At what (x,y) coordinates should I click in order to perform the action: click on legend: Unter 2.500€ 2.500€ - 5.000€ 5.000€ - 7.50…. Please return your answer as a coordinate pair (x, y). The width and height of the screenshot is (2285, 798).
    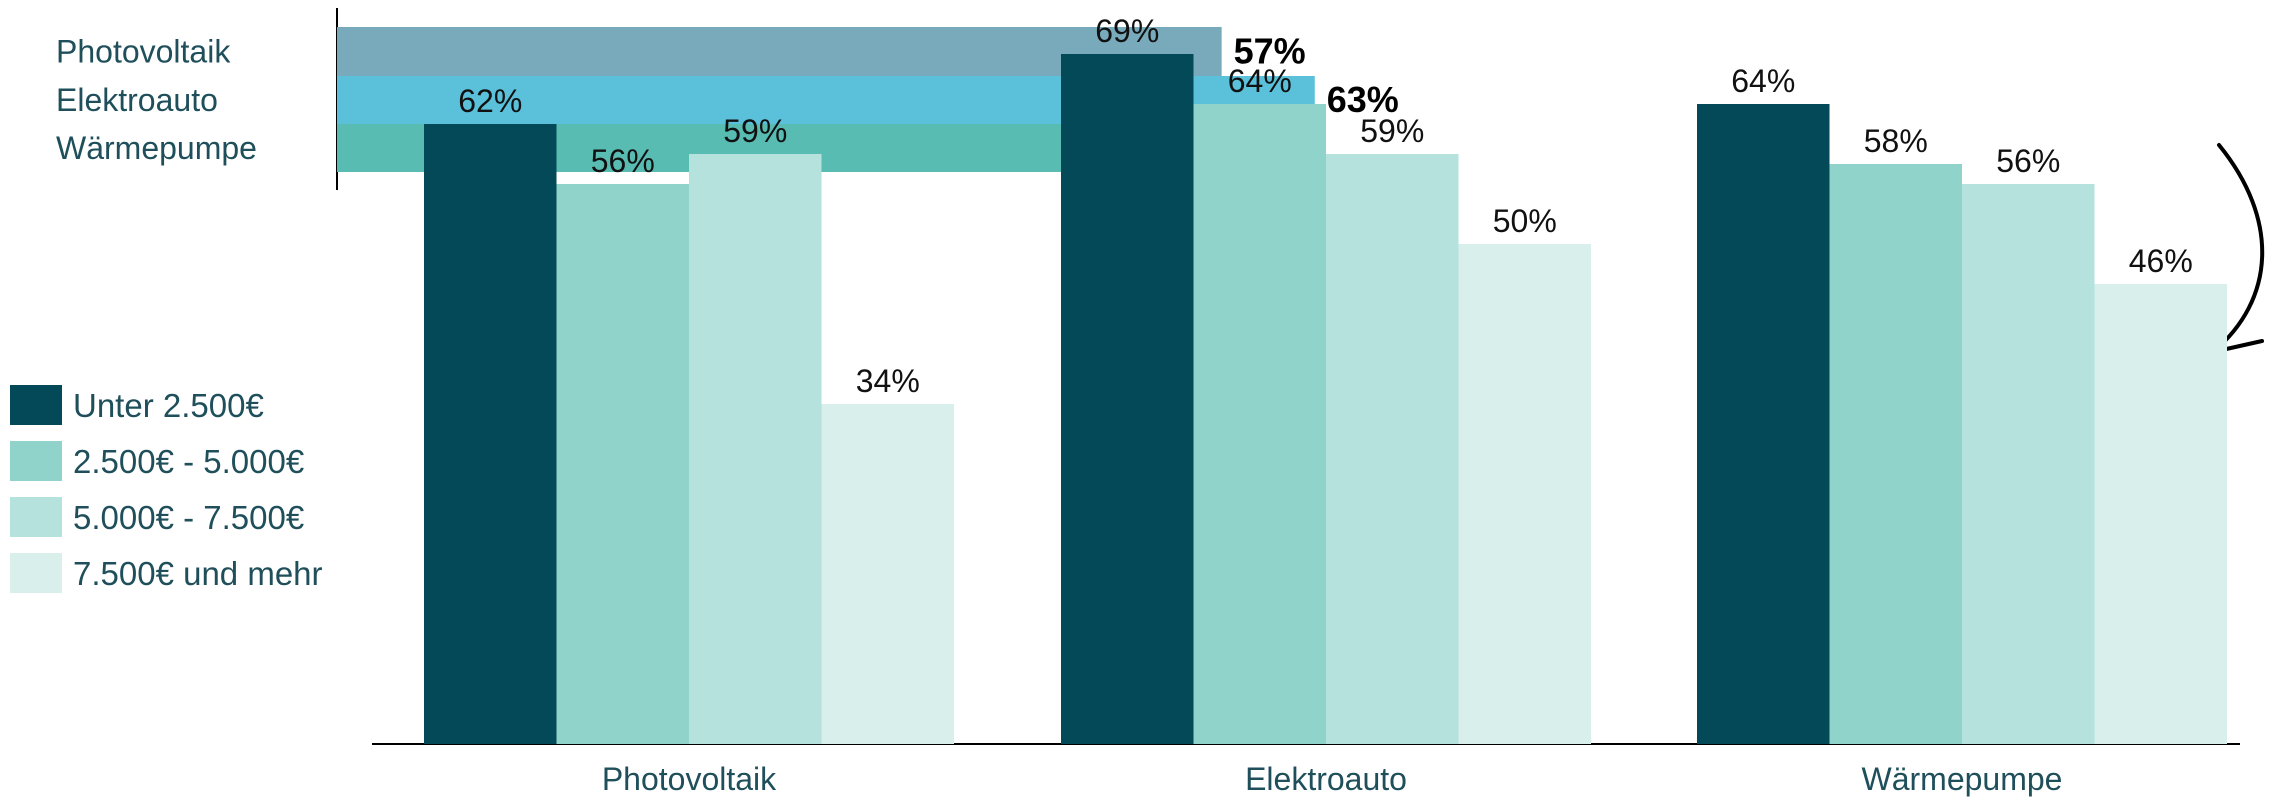
    Looking at the image, I should click on (166, 489).